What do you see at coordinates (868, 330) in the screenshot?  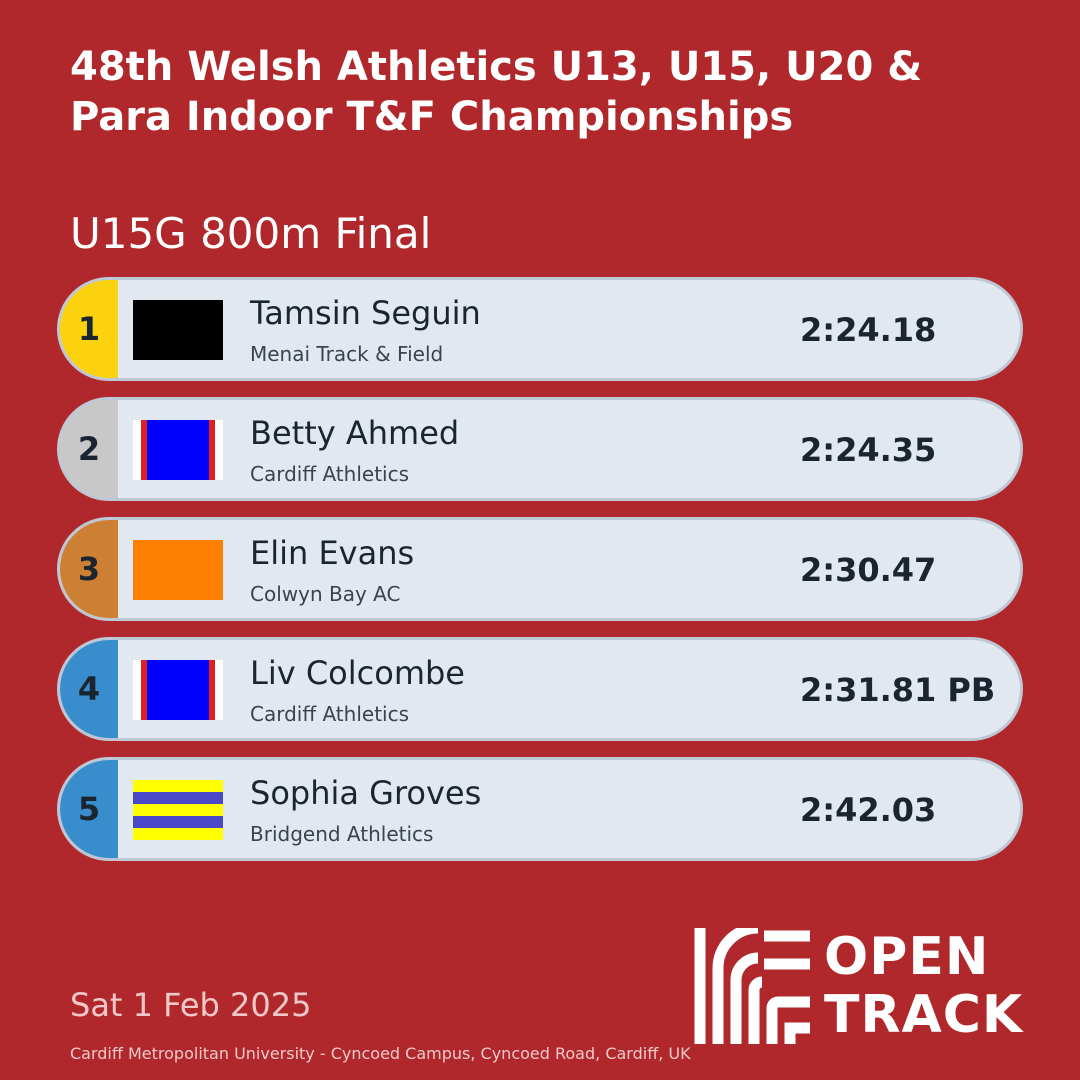 I see `result-time: 2:24.18` at bounding box center [868, 330].